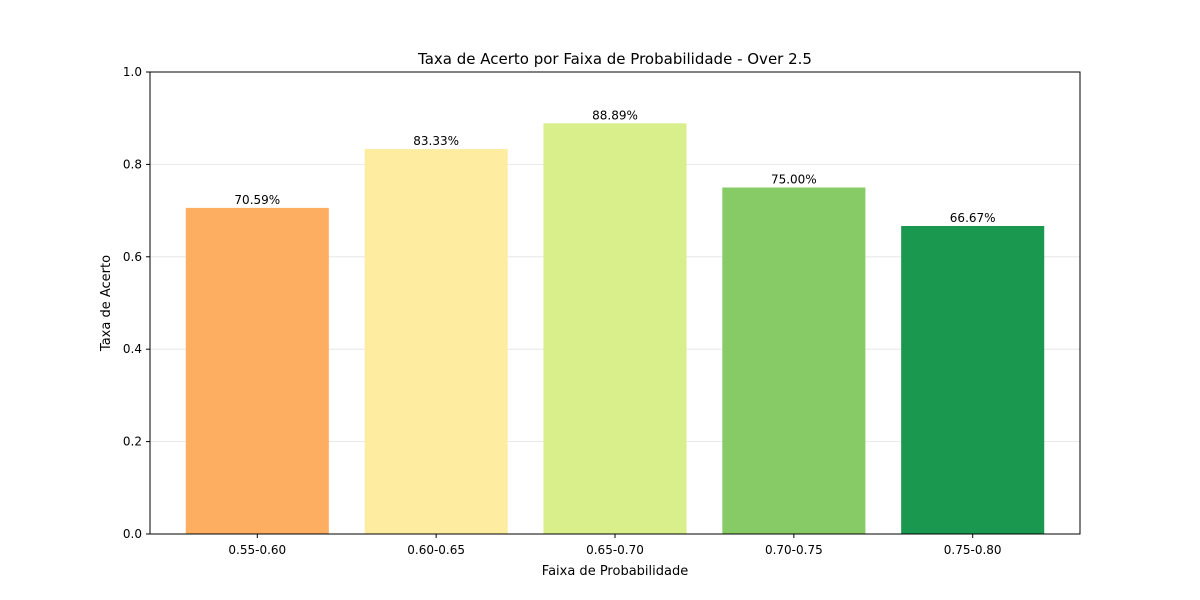 The width and height of the screenshot is (1200, 600). Describe the element at coordinates (615, 550) in the screenshot. I see `x-tick-label: 0.65-0.70` at that location.